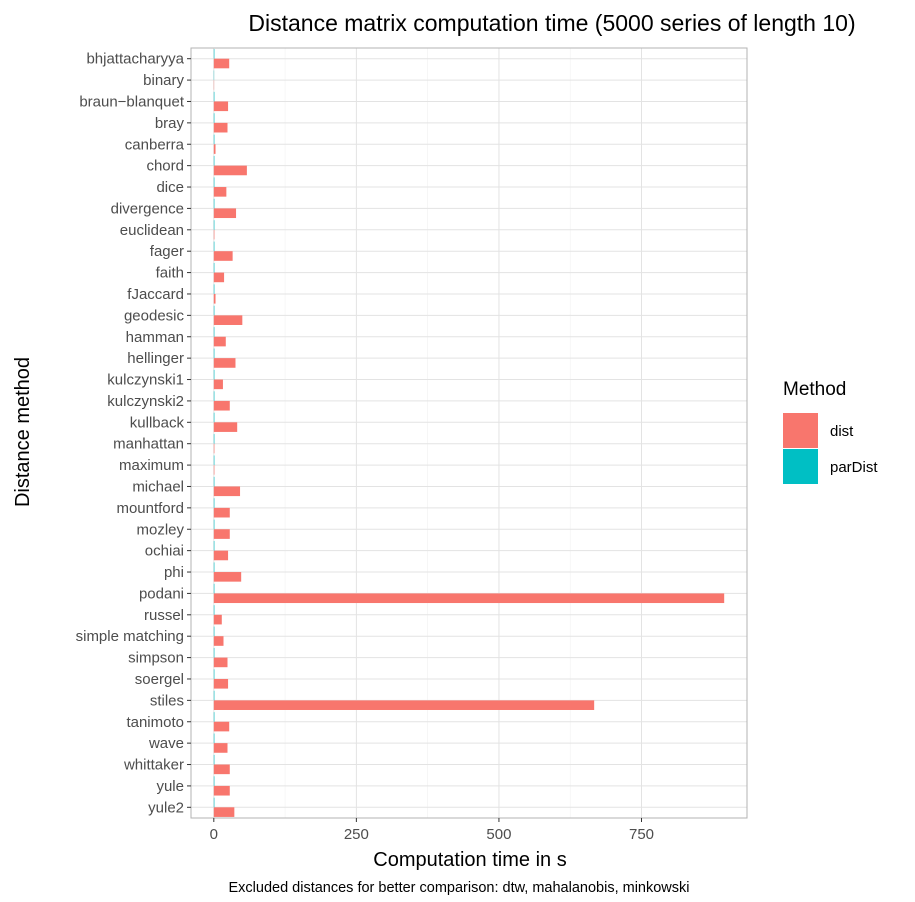  Describe the element at coordinates (148, 444) in the screenshot. I see `y-tick-label: manhattan` at that location.